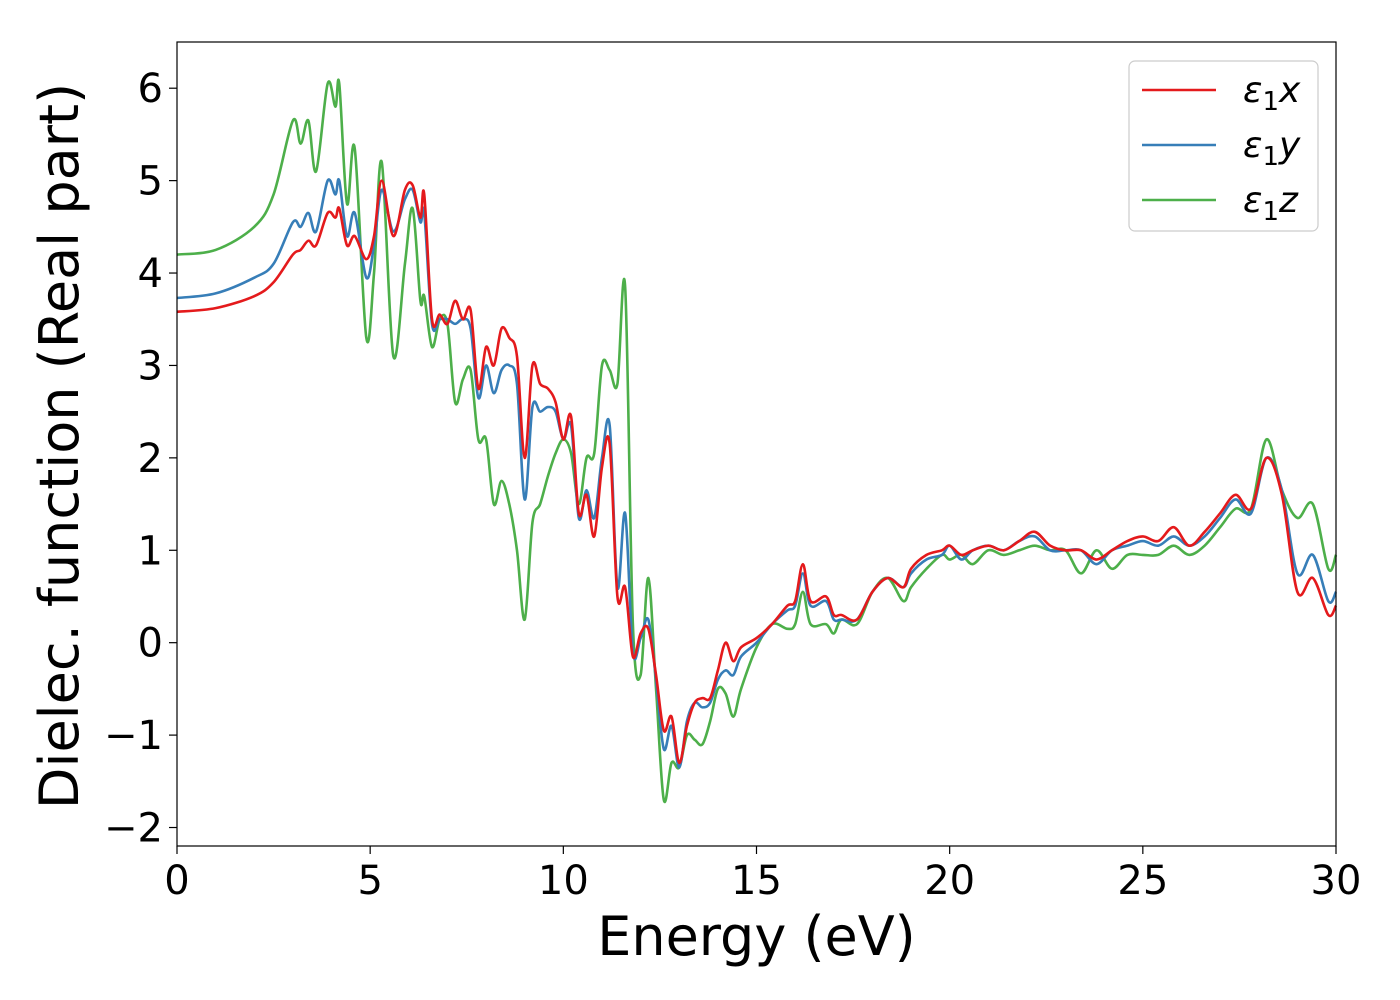 Image resolution: width=1400 pixels, height=1000 pixels. I want to click on y-tick-label: 6, so click(150, 89).